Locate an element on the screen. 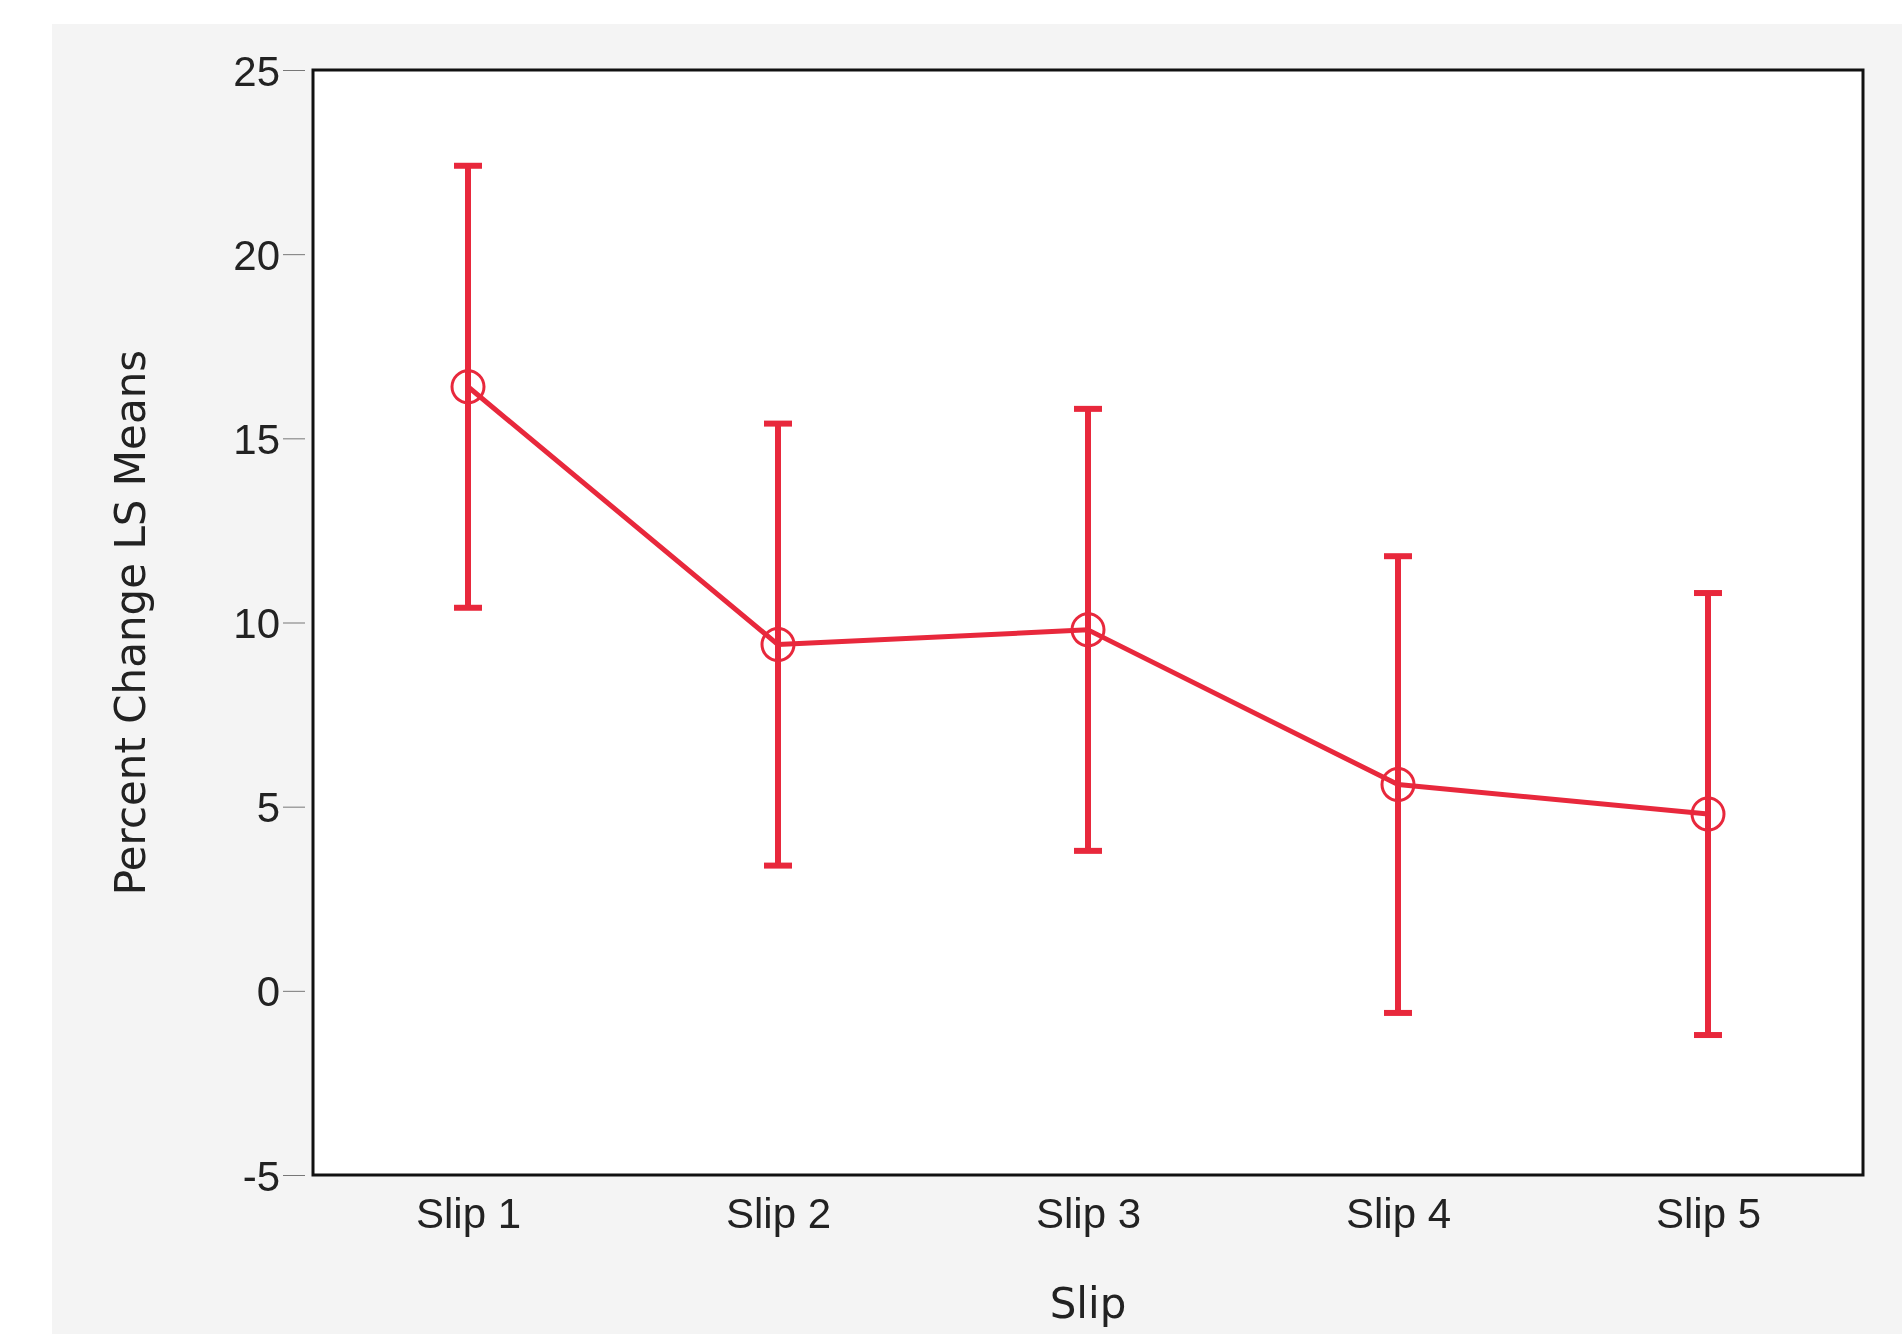  y-tick-label: 25 is located at coordinates (256, 71).